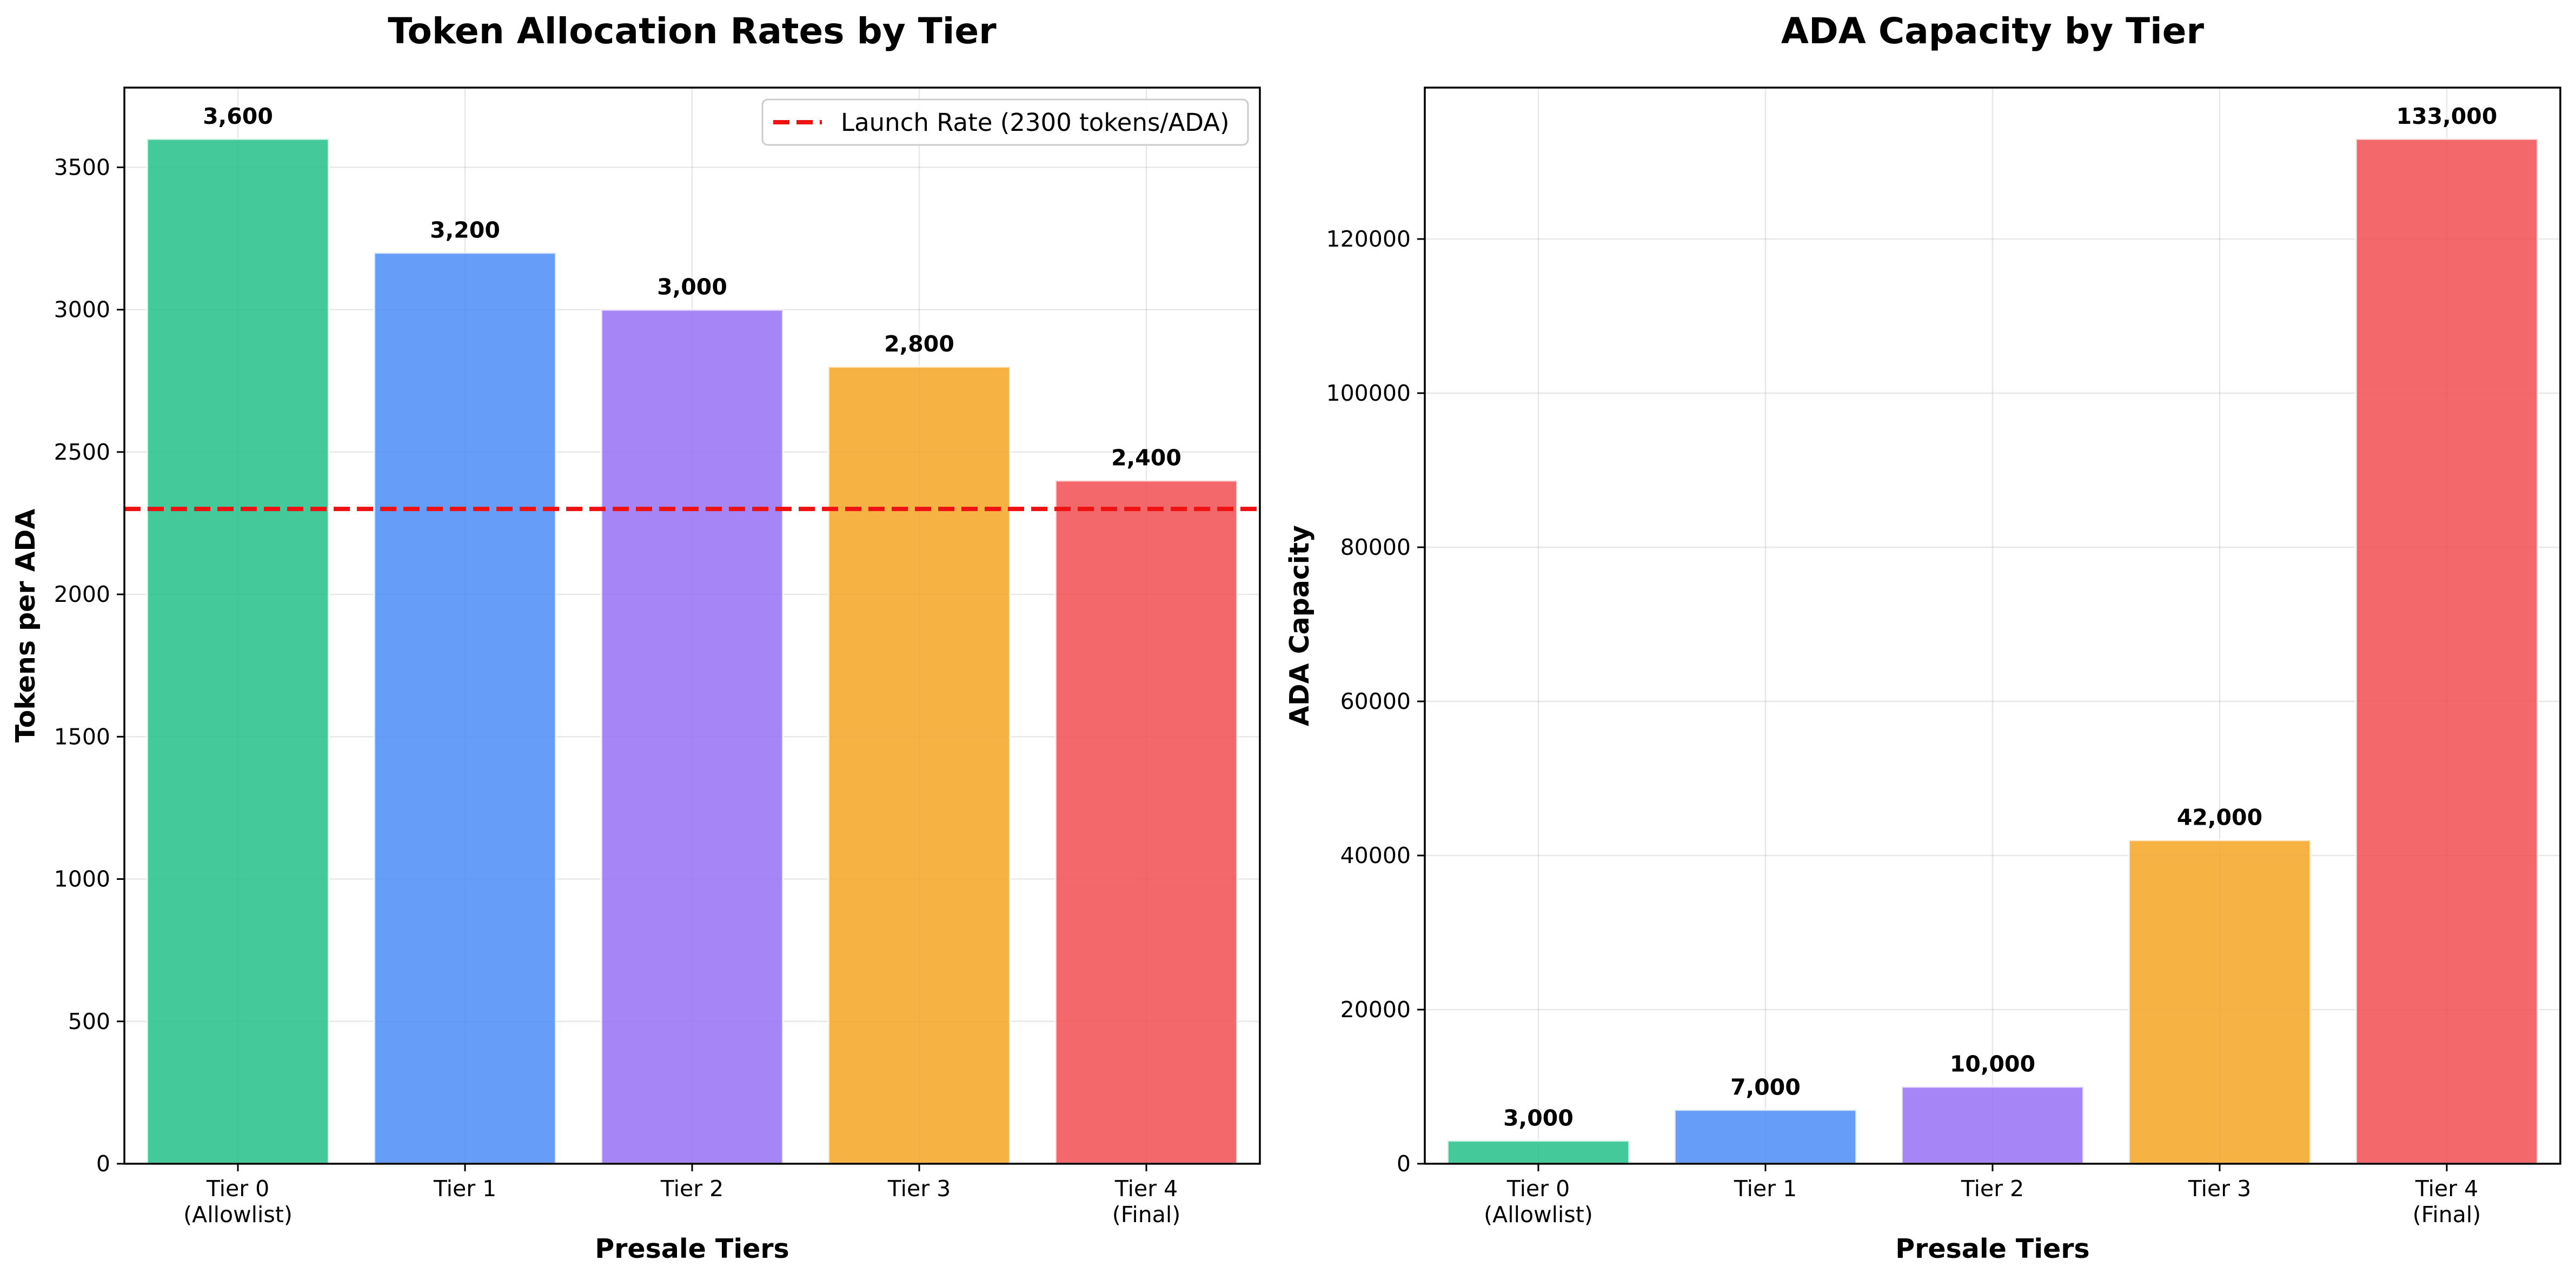 The width and height of the screenshot is (2576, 1280). What do you see at coordinates (1765, 1087) in the screenshot?
I see `data-label-tier-1: 7,000` at bounding box center [1765, 1087].